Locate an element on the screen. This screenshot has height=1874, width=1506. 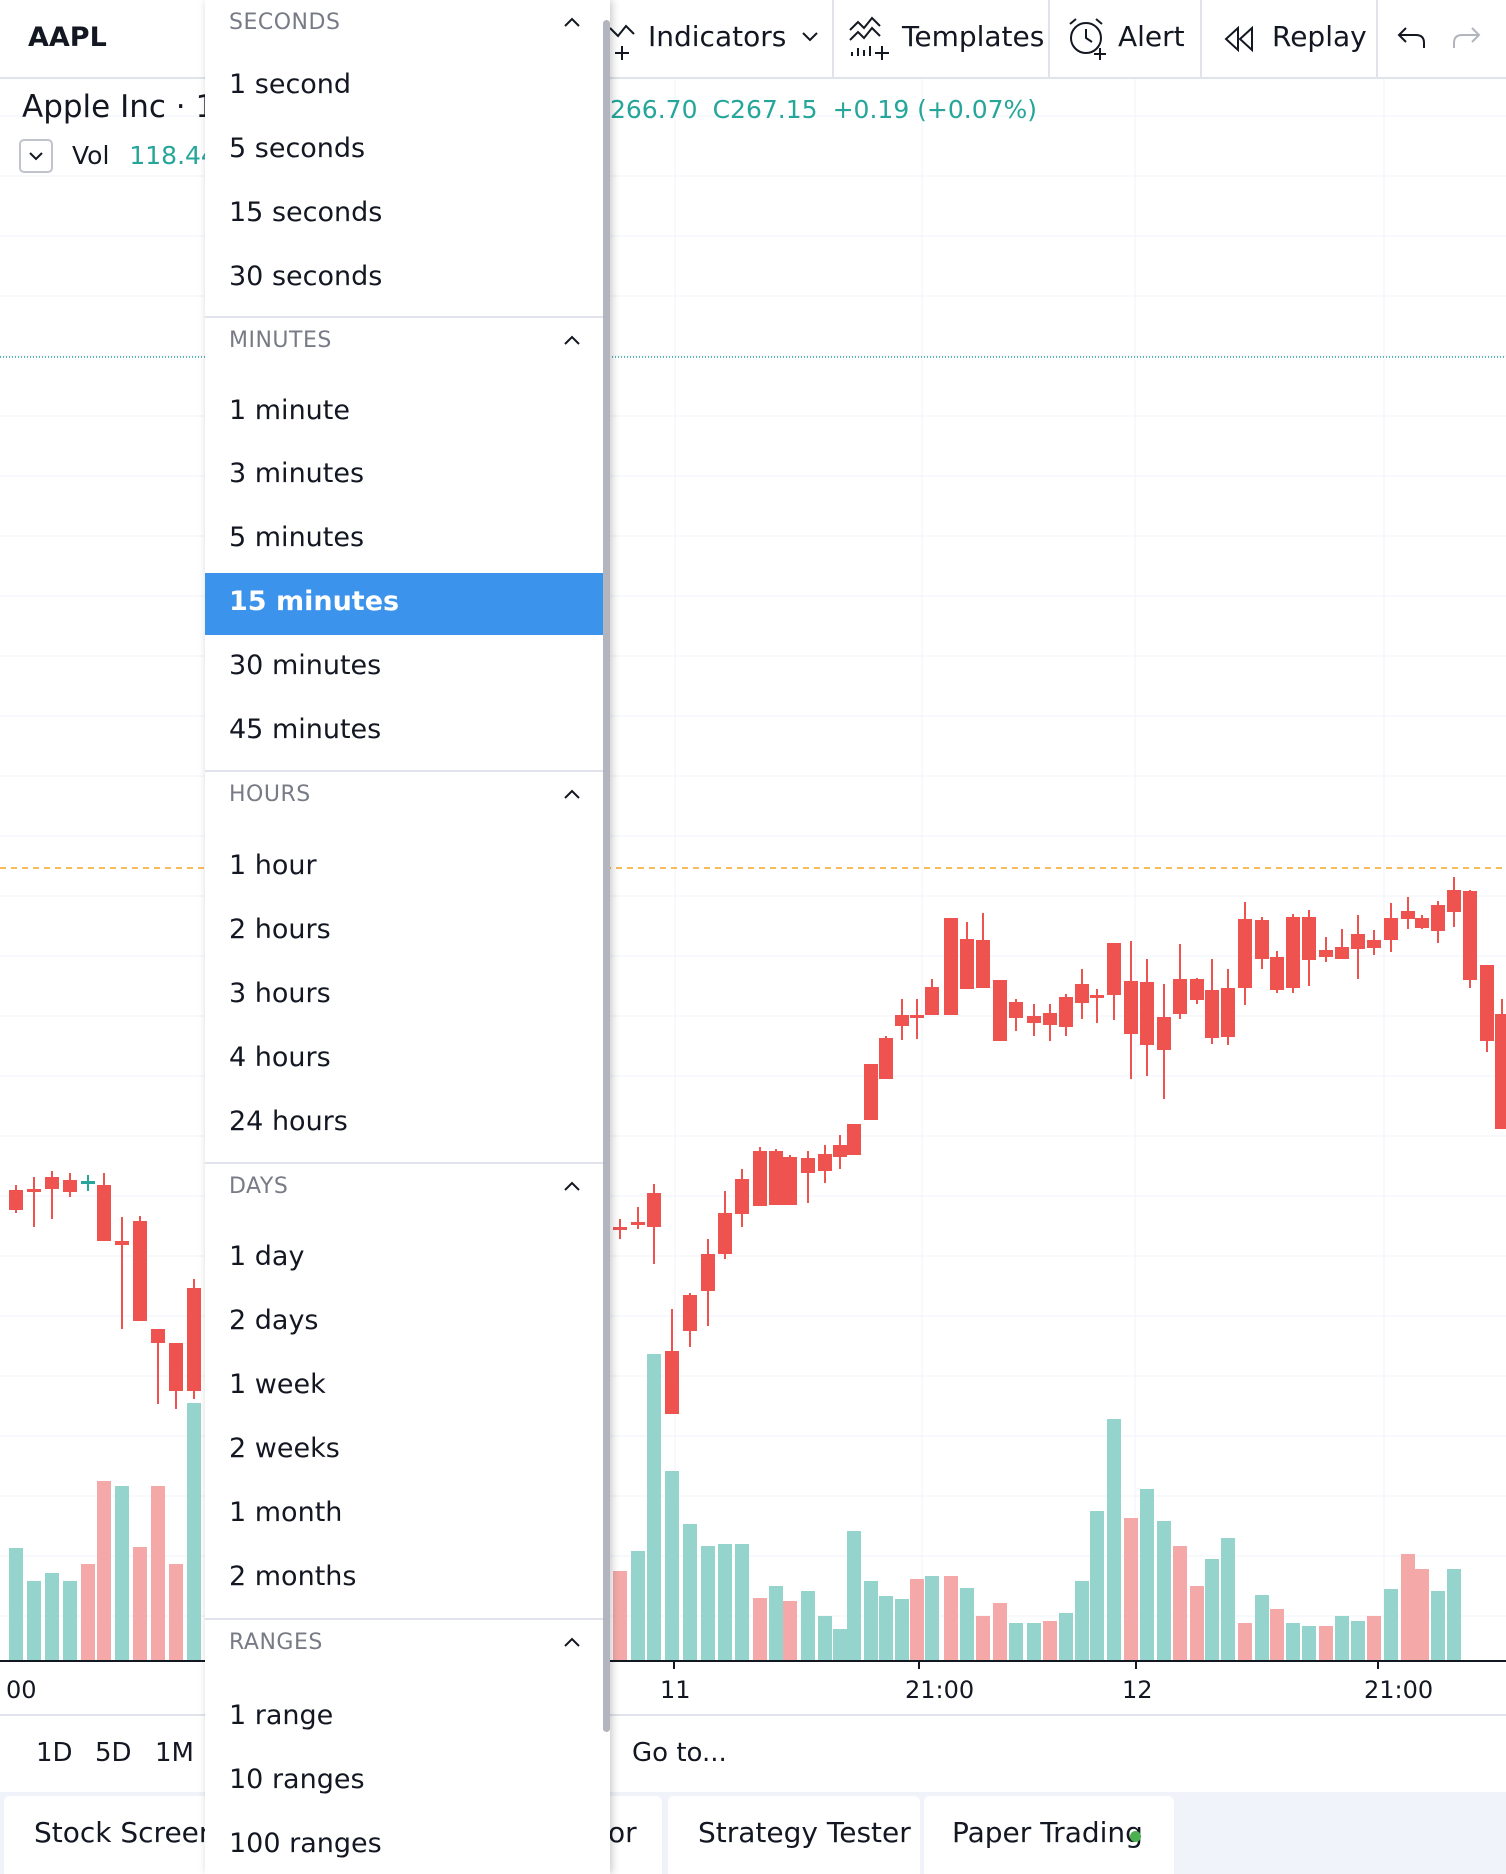
dropdown-scrollbar is located at coordinates (606, 876).